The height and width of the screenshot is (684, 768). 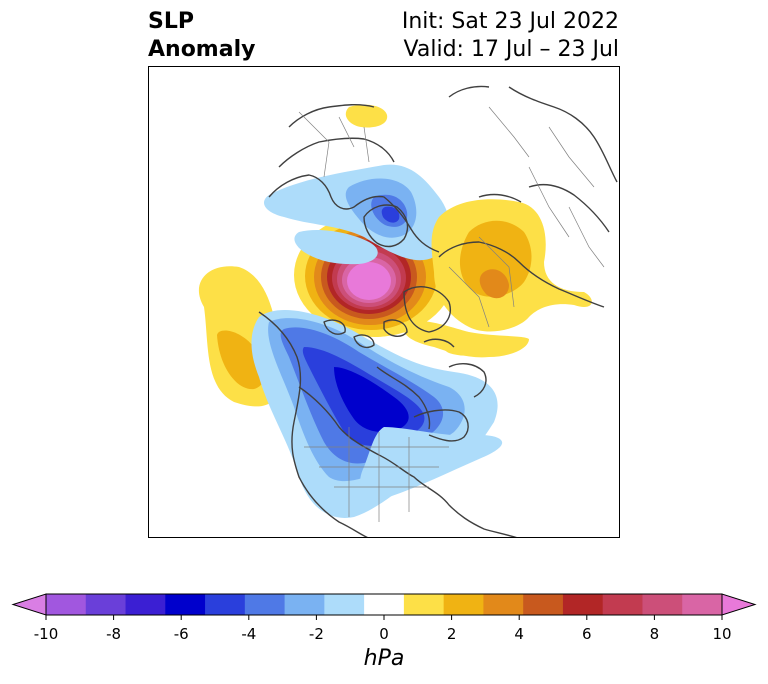 I want to click on title-anomaly: Anomaly, so click(x=202, y=49).